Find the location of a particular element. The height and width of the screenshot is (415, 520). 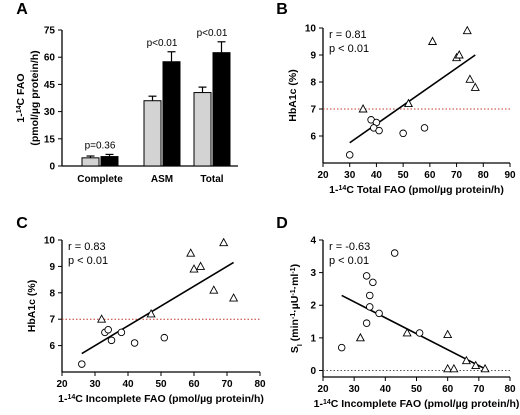

y-tick-label-d: 3 is located at coordinates (313, 273).